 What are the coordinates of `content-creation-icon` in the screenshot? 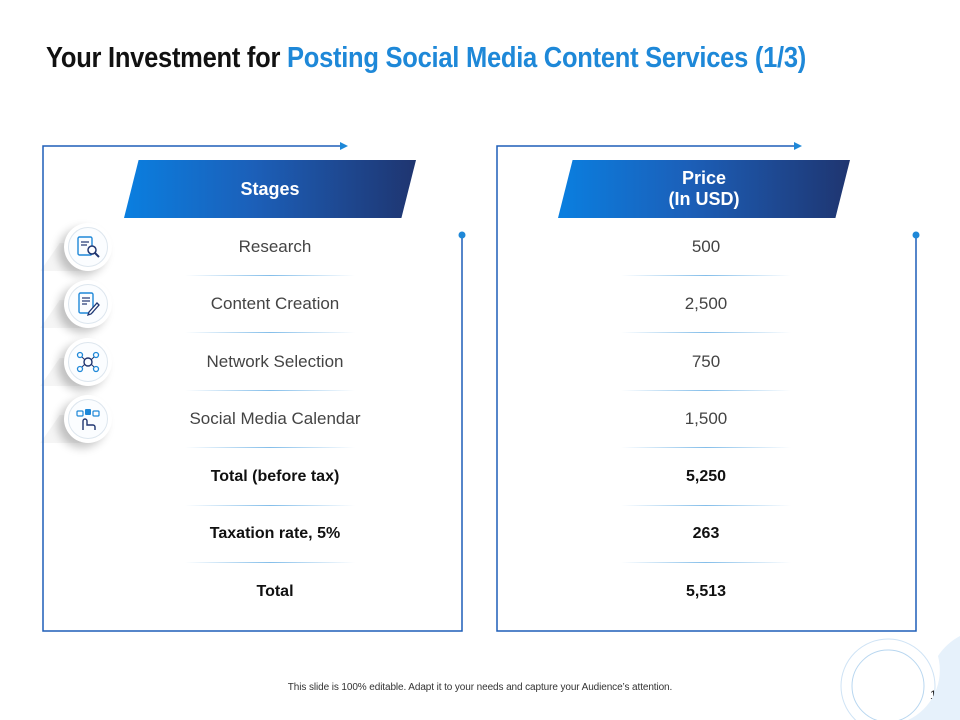 It's located at (88, 304).